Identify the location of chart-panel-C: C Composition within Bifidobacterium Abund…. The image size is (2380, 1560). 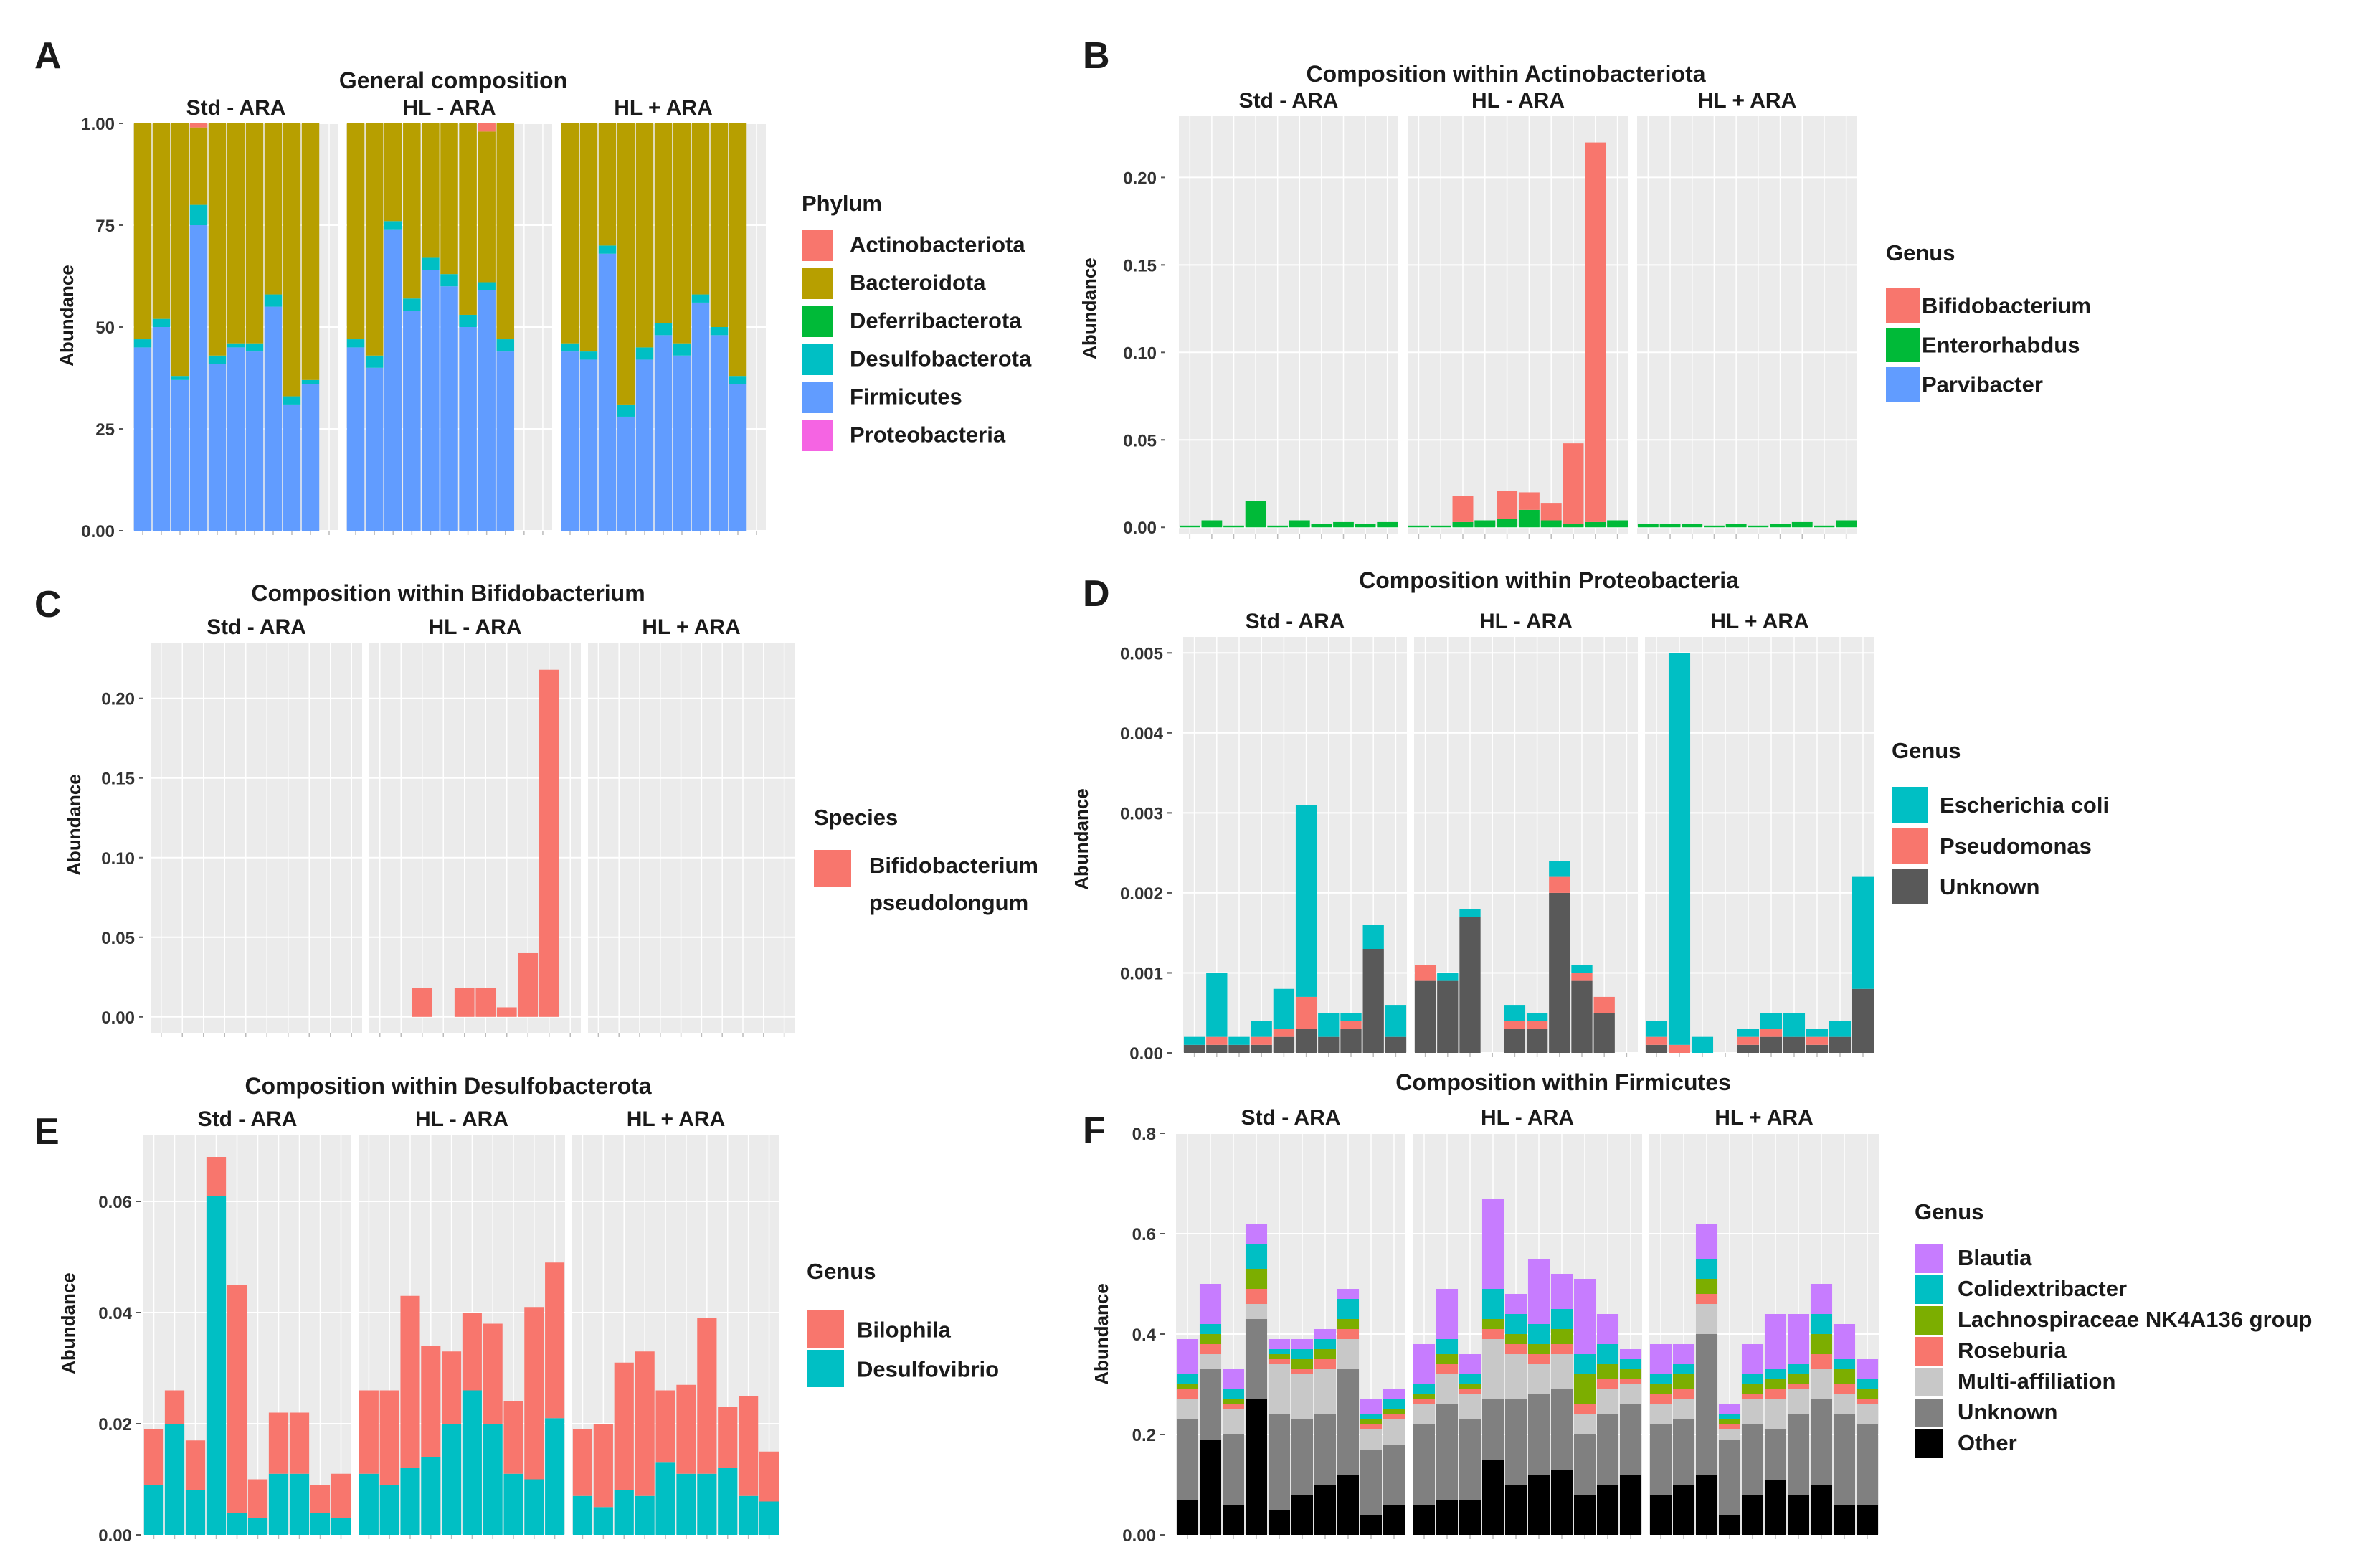
(536, 808).